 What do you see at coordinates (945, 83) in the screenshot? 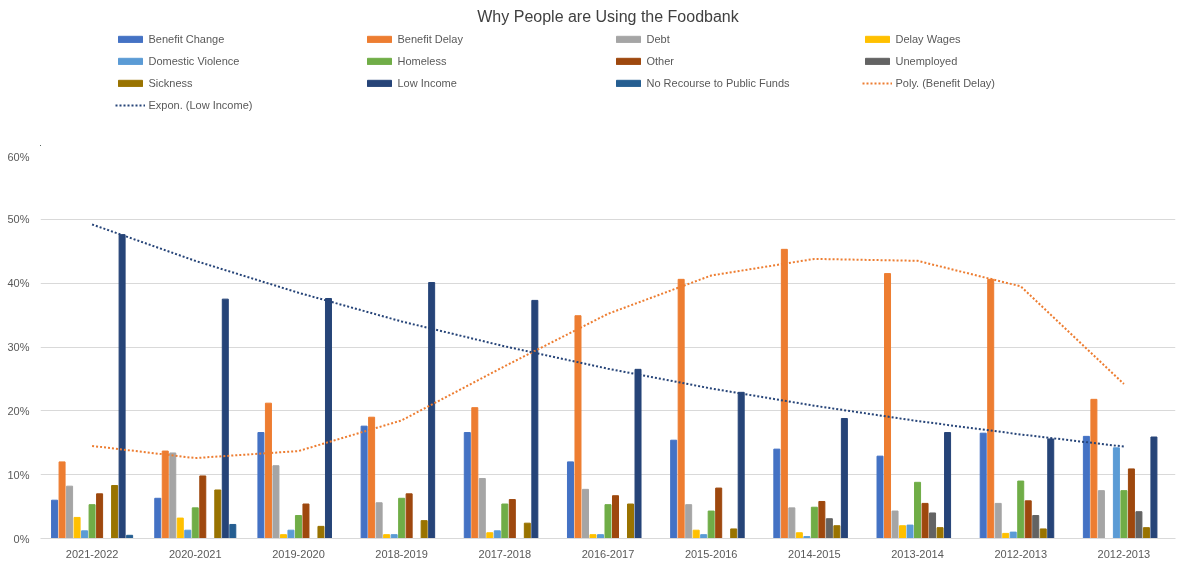
I see `legend-label: Poly. (Benefit Delay)` at bounding box center [945, 83].